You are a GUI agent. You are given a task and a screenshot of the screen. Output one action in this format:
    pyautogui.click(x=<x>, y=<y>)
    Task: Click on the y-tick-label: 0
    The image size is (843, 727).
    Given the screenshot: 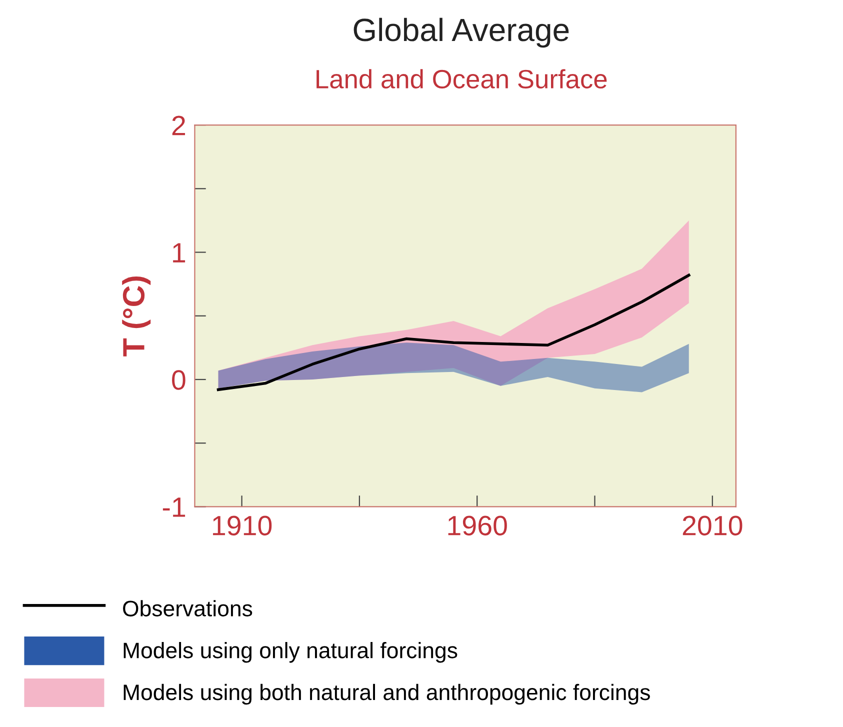 What is the action you would take?
    pyautogui.click(x=179, y=380)
    